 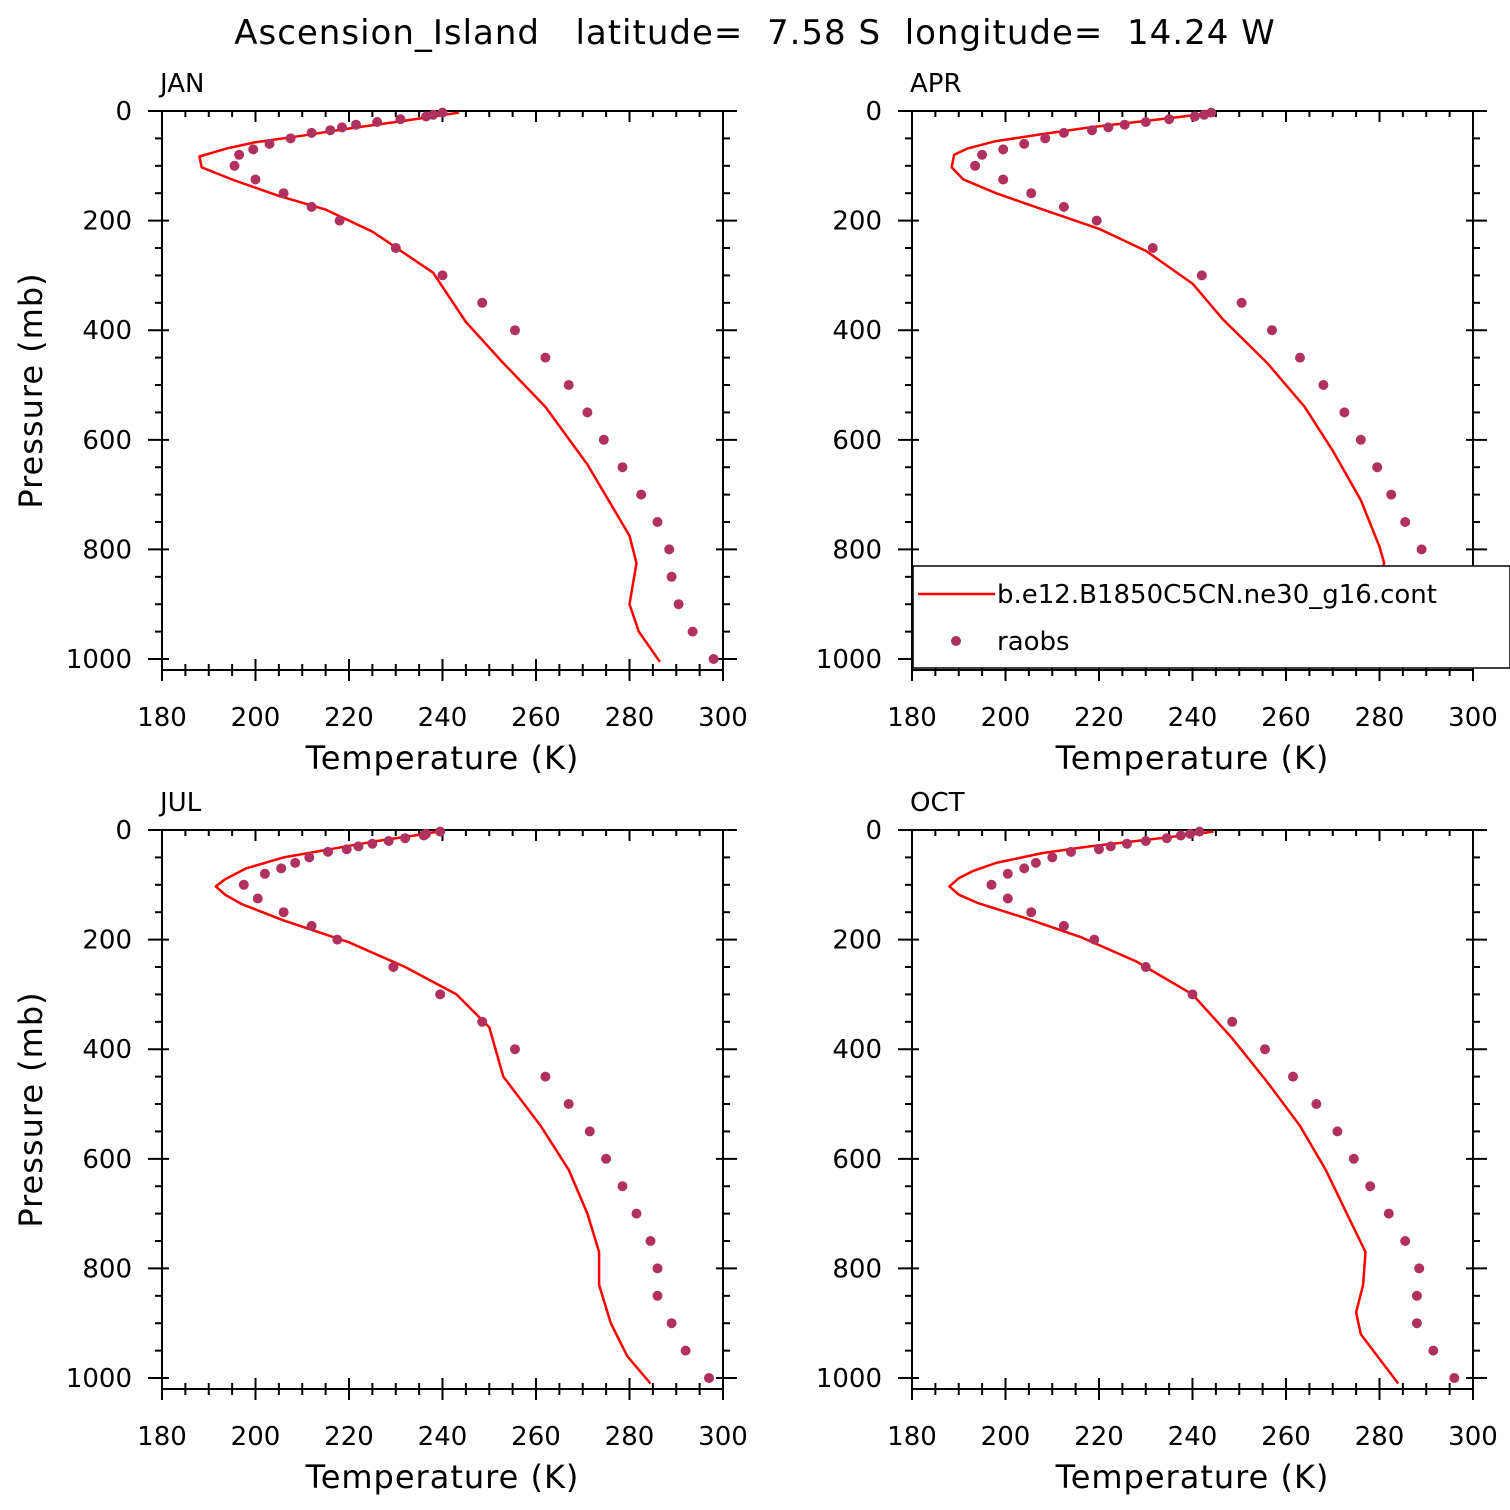 I want to click on oct-xtick-label: 280, so click(x=1380, y=1437).